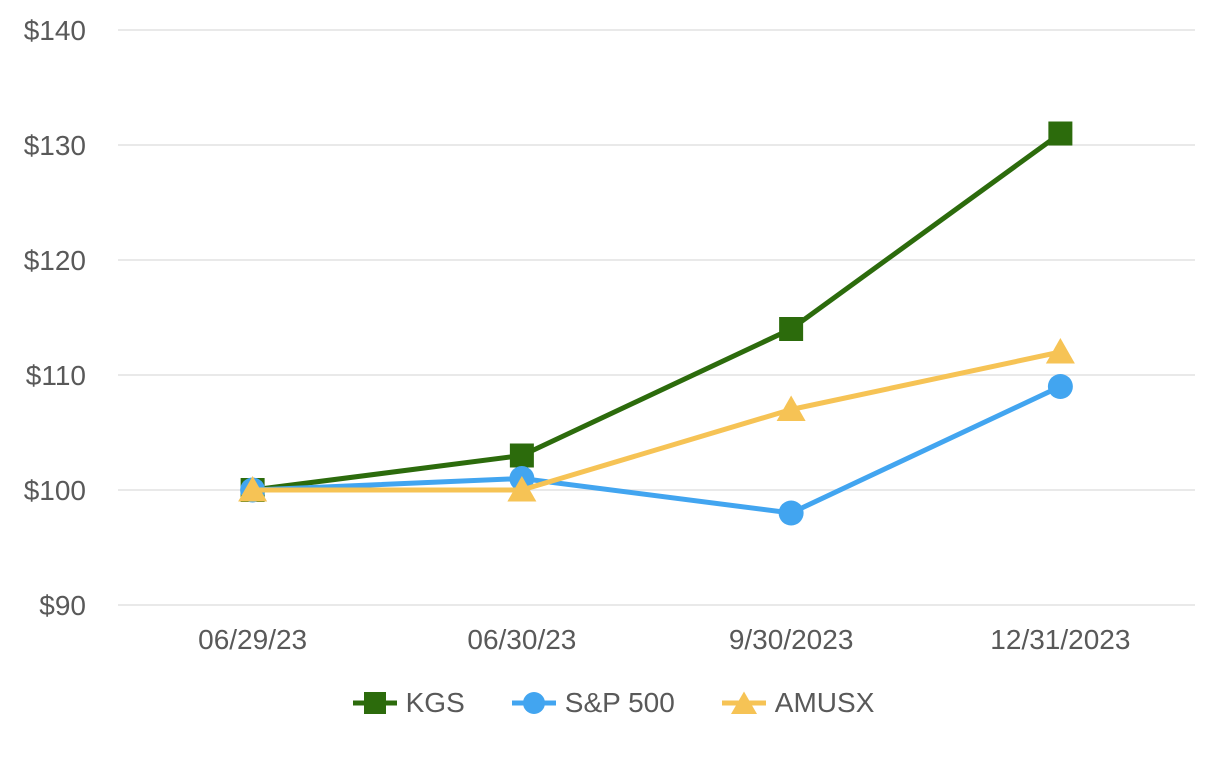 Image resolution: width=1226 pixels, height=760 pixels. I want to click on y-tick-label: $100, so click(55, 490).